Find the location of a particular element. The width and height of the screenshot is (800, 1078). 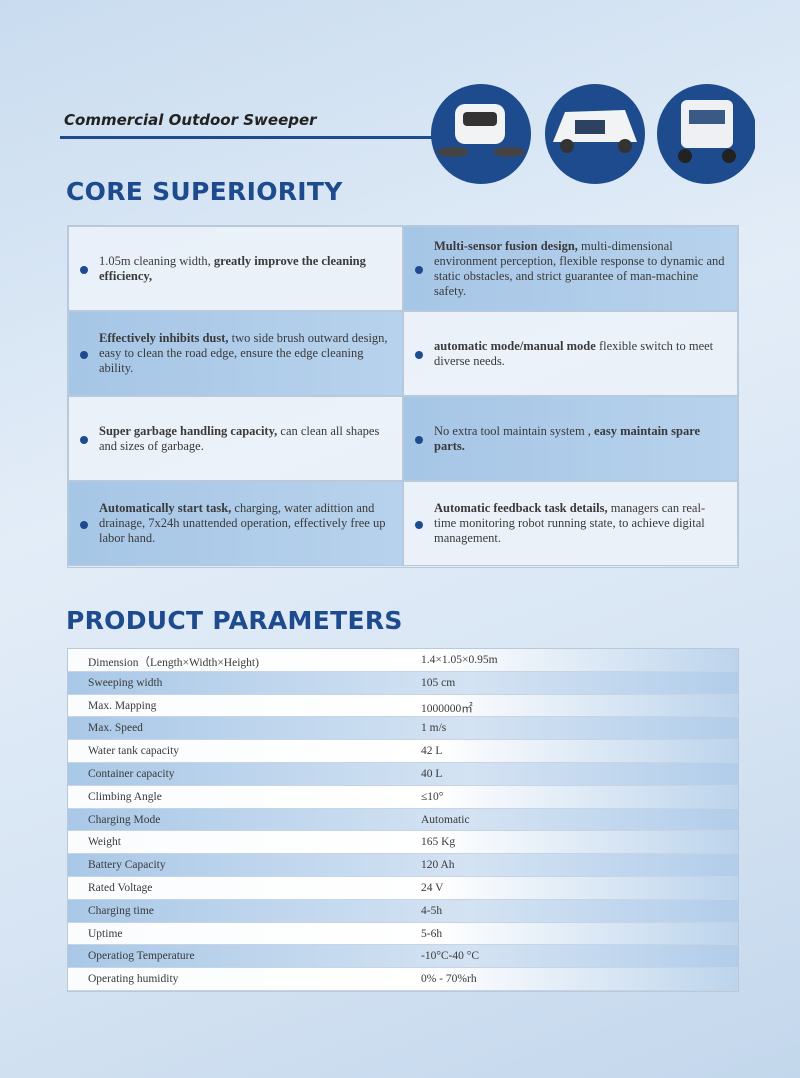

param-row: Battery Capacity 120 Ah is located at coordinates (403, 865).